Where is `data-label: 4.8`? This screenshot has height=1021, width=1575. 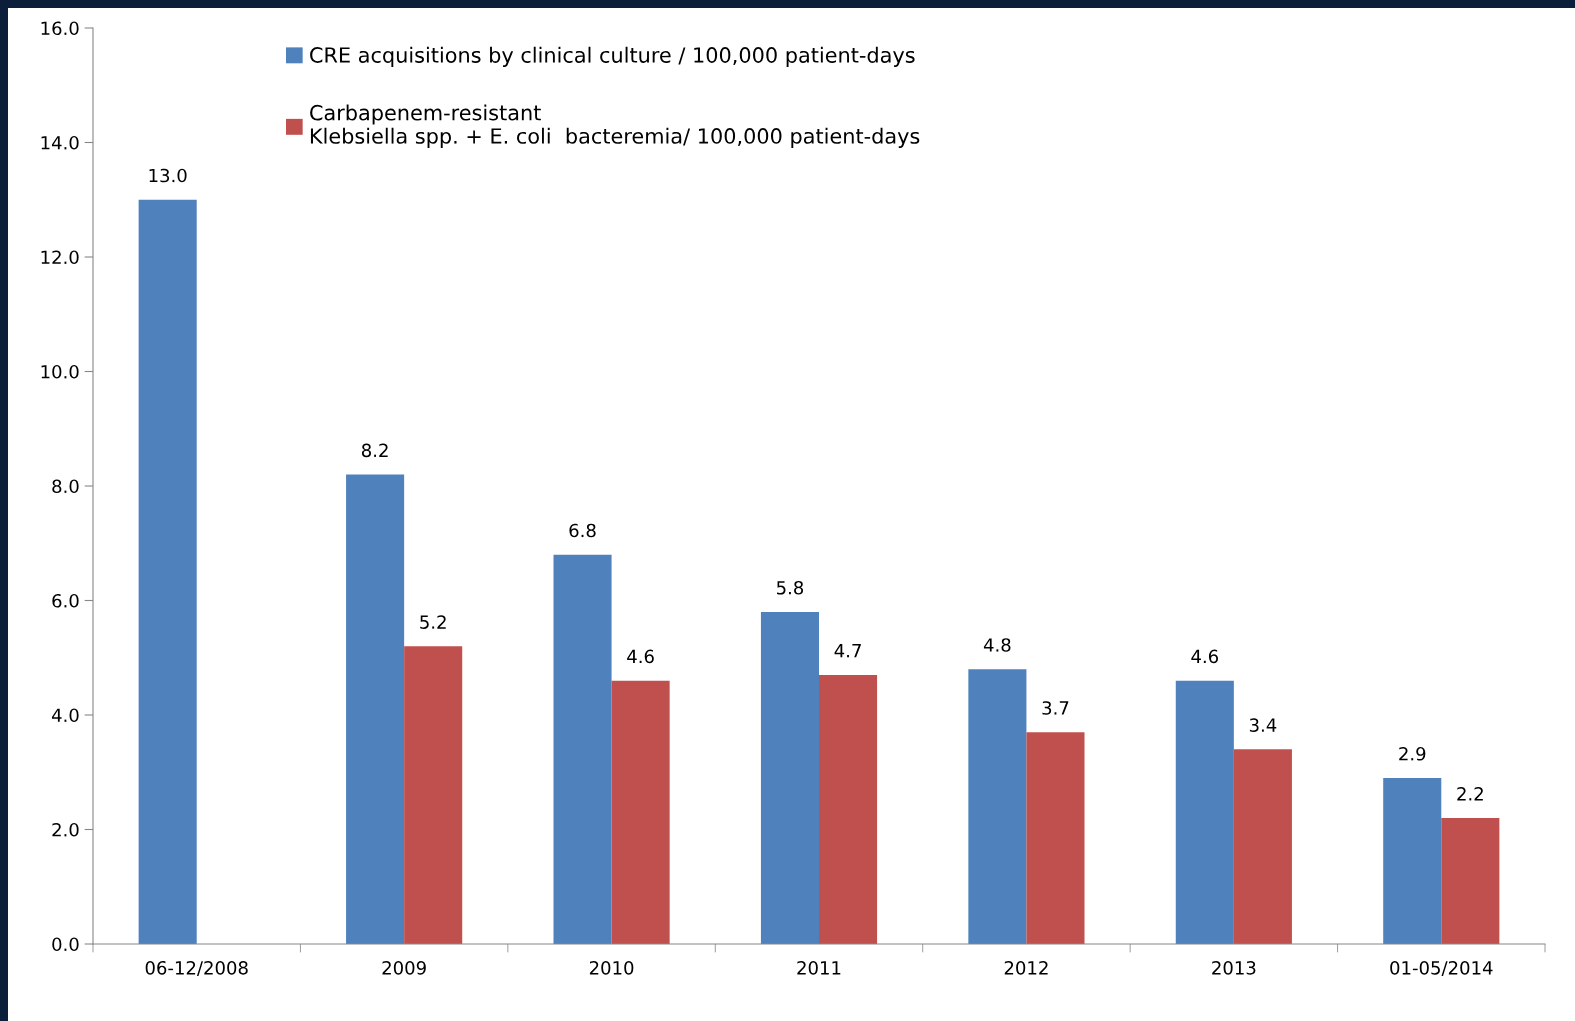
data-label: 4.8 is located at coordinates (997, 645).